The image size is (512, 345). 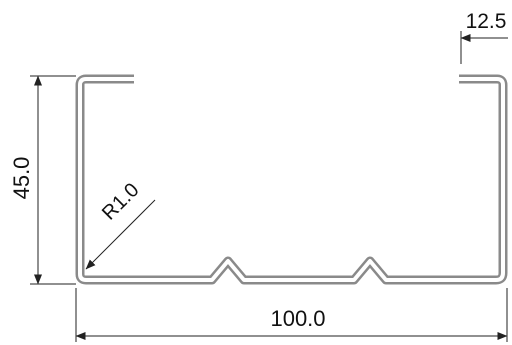 What do you see at coordinates (42, 180) in the screenshot?
I see `height-dimension: 45.0` at bounding box center [42, 180].